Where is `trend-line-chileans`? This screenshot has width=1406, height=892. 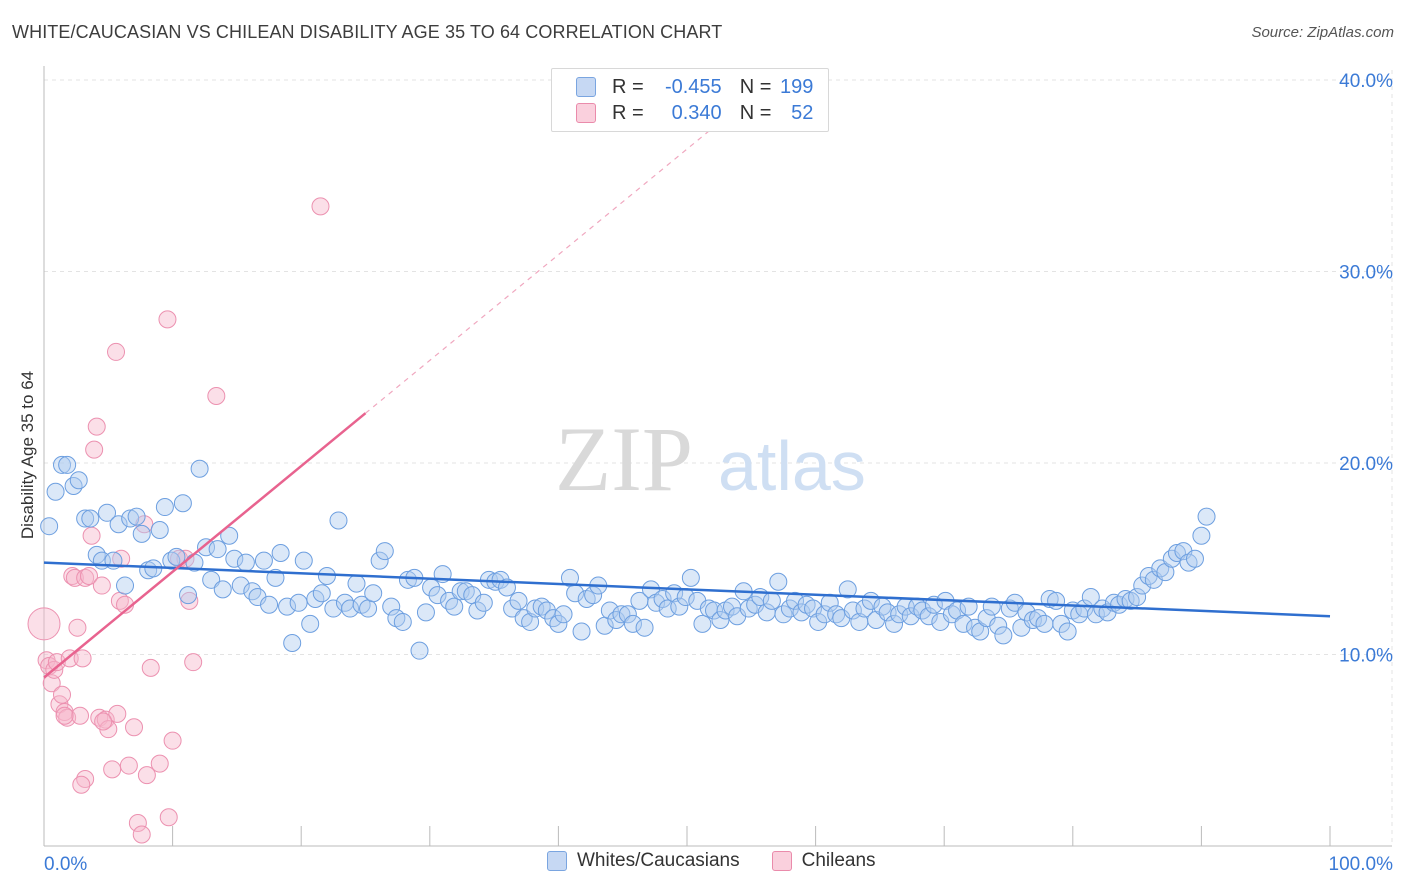
trend-line-chileans is located at coordinates (205, 545).